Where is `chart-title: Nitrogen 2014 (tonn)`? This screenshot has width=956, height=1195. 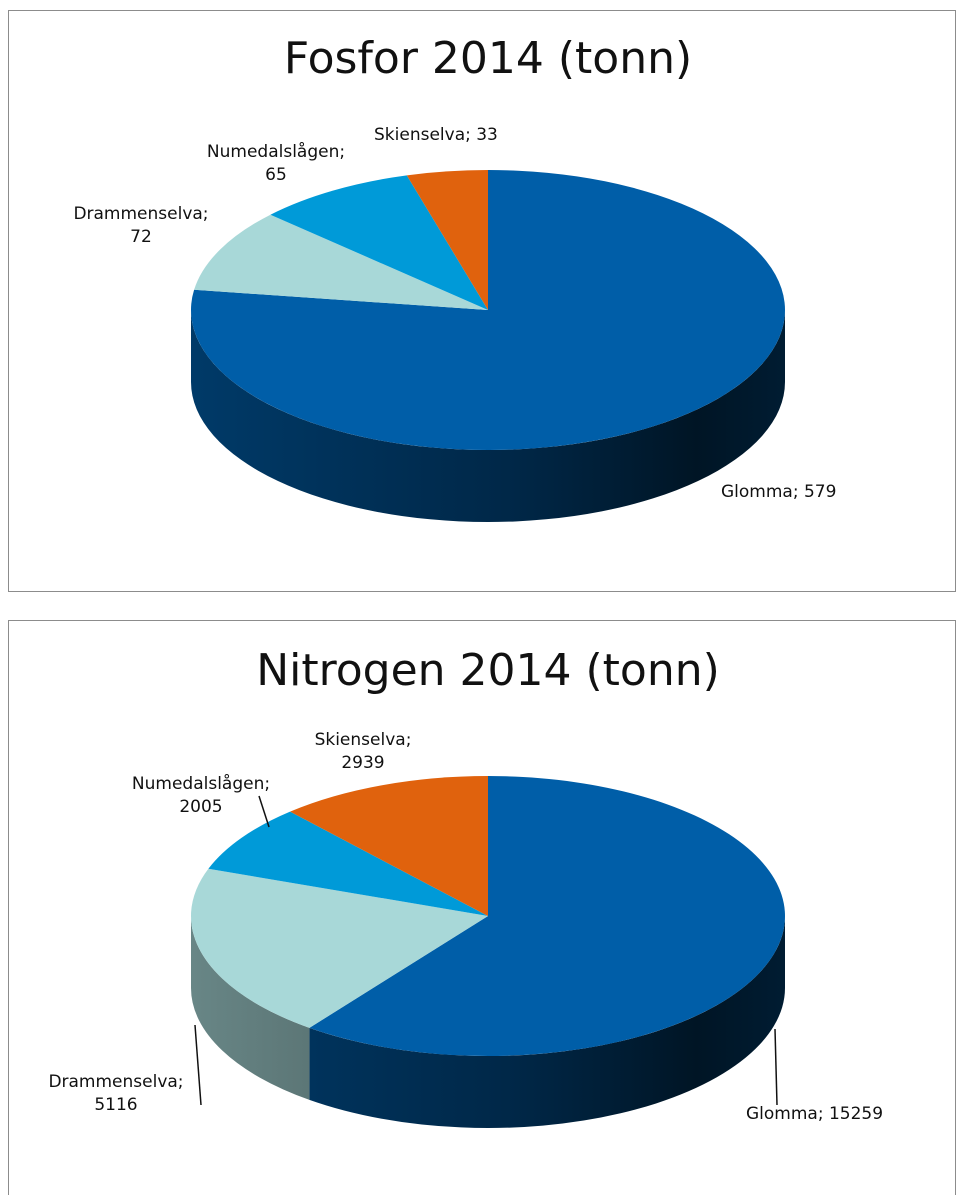 chart-title: Nitrogen 2014 (tonn) is located at coordinates (488, 670).